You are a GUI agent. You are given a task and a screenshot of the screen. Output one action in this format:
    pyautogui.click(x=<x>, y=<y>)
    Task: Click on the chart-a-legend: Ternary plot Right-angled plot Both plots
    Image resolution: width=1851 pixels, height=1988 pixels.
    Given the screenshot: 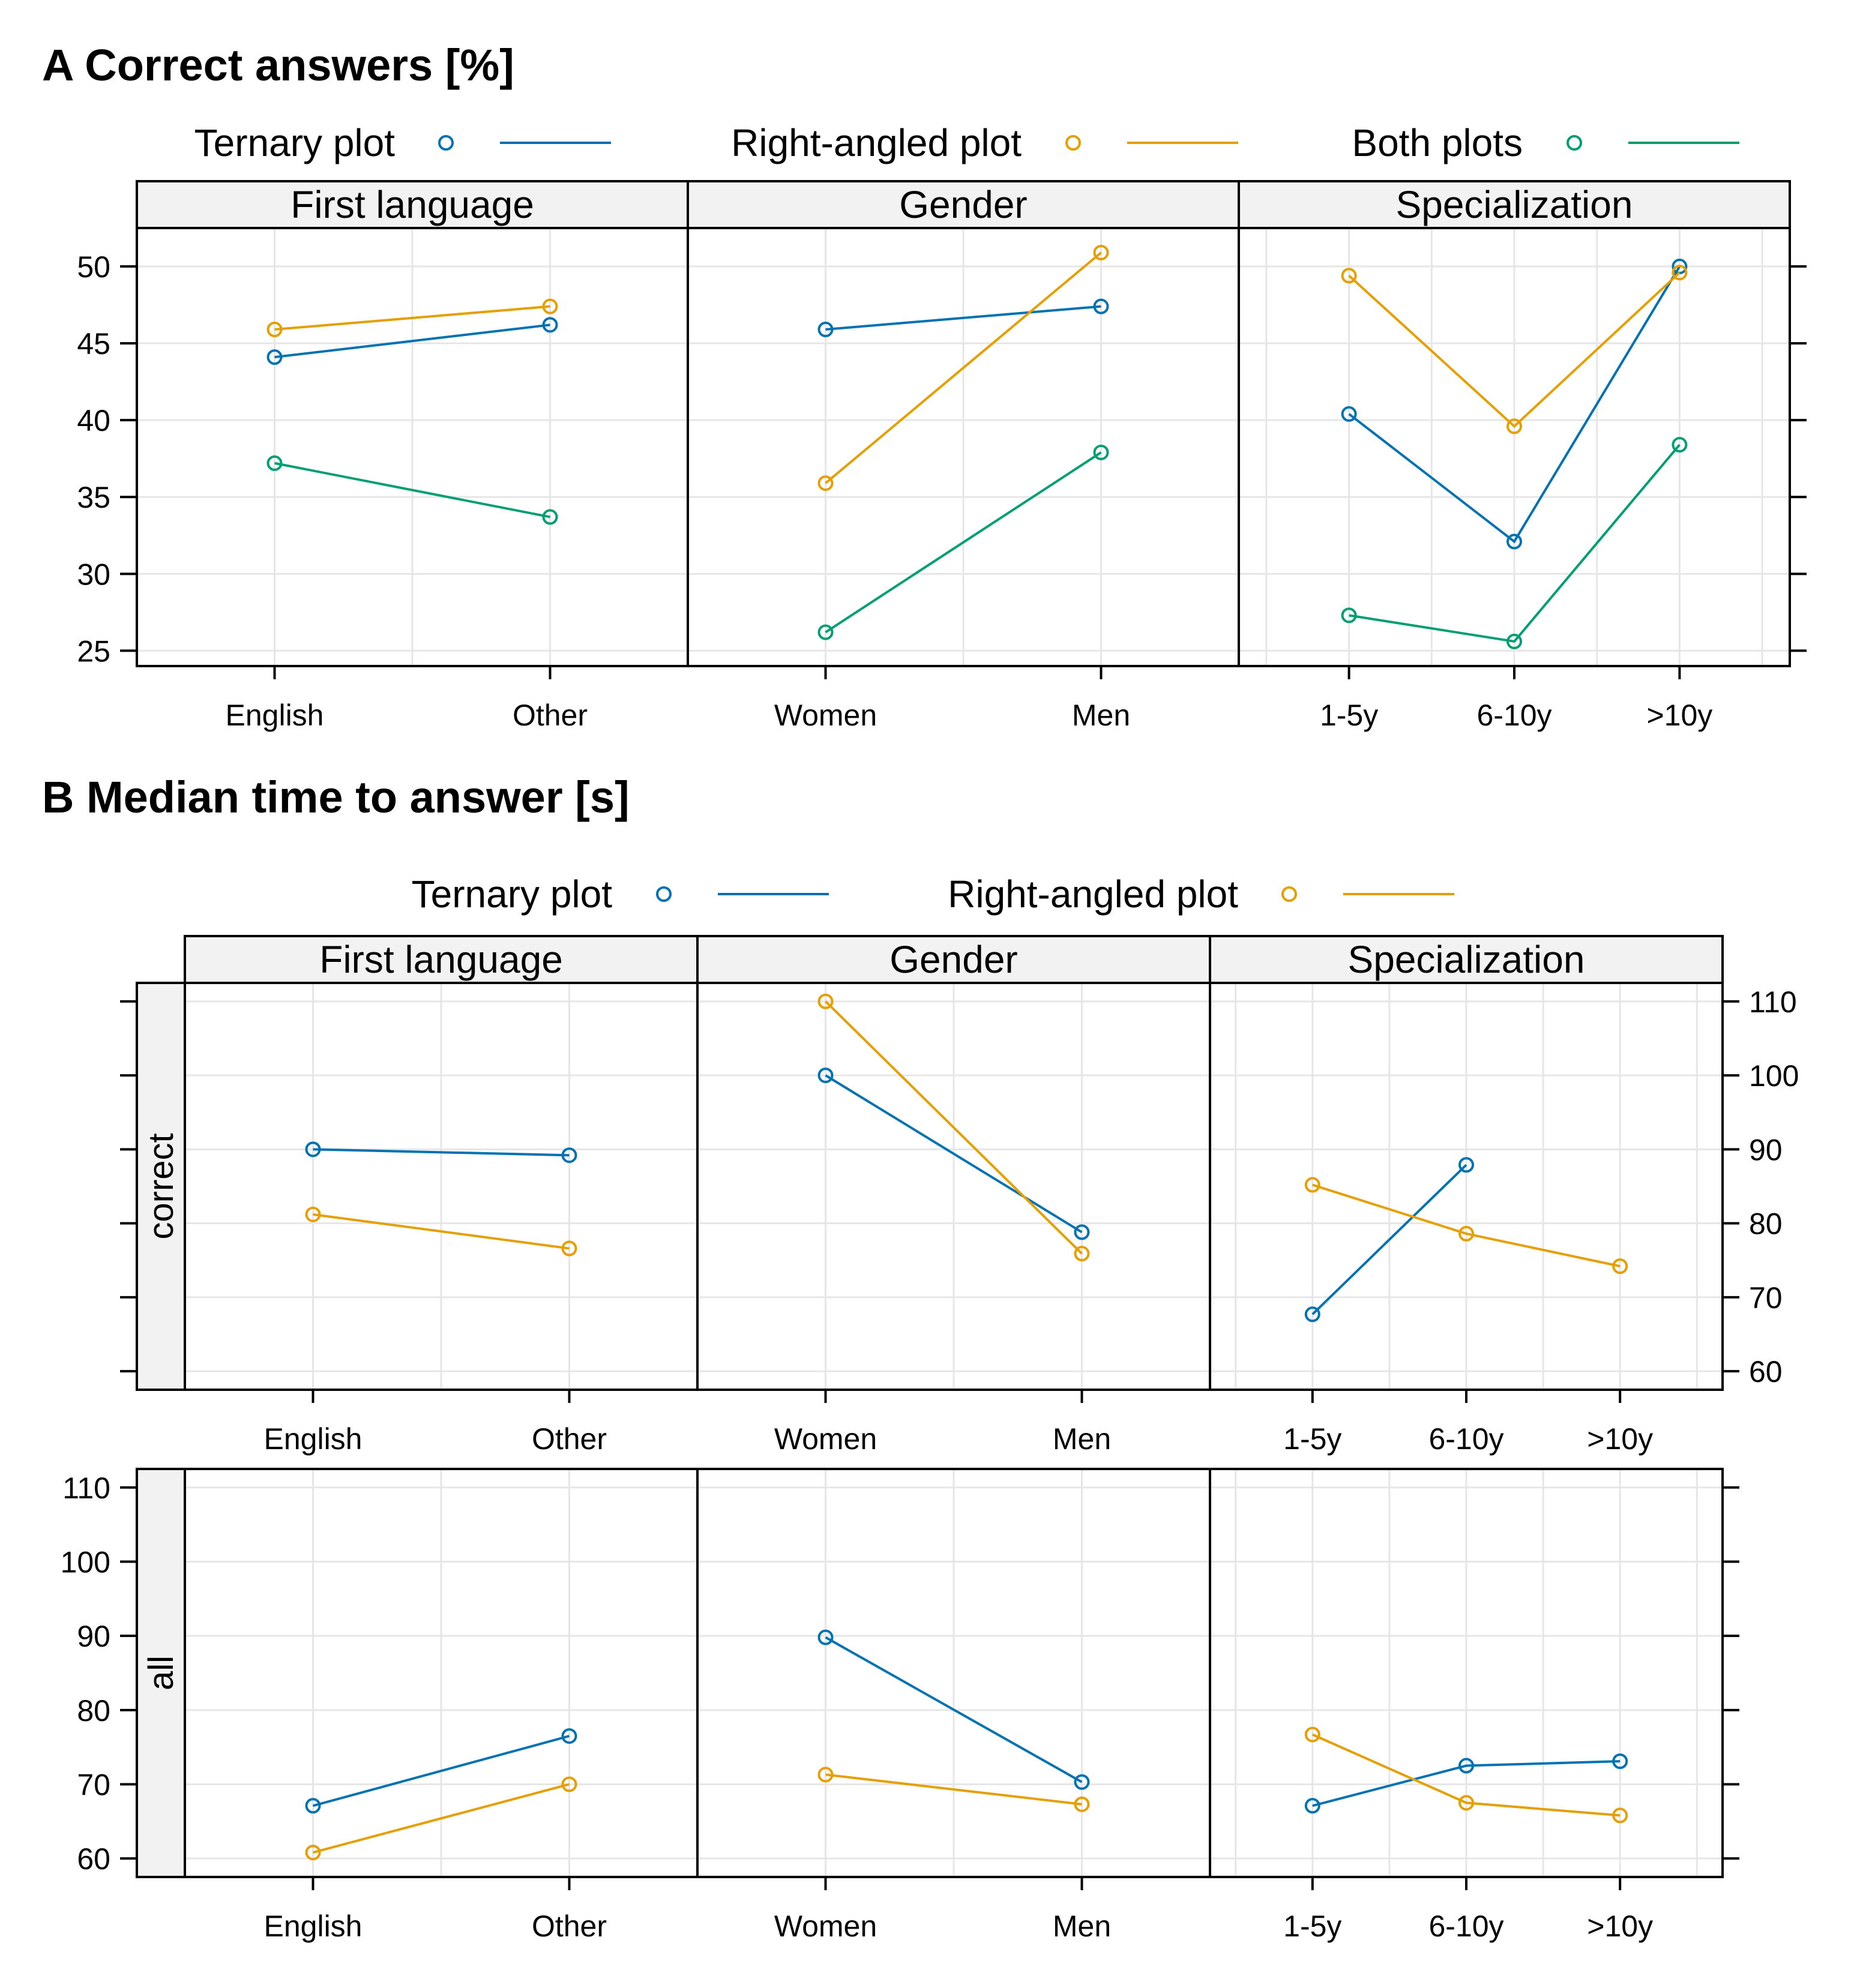 What is the action you would take?
    pyautogui.click(x=966, y=142)
    